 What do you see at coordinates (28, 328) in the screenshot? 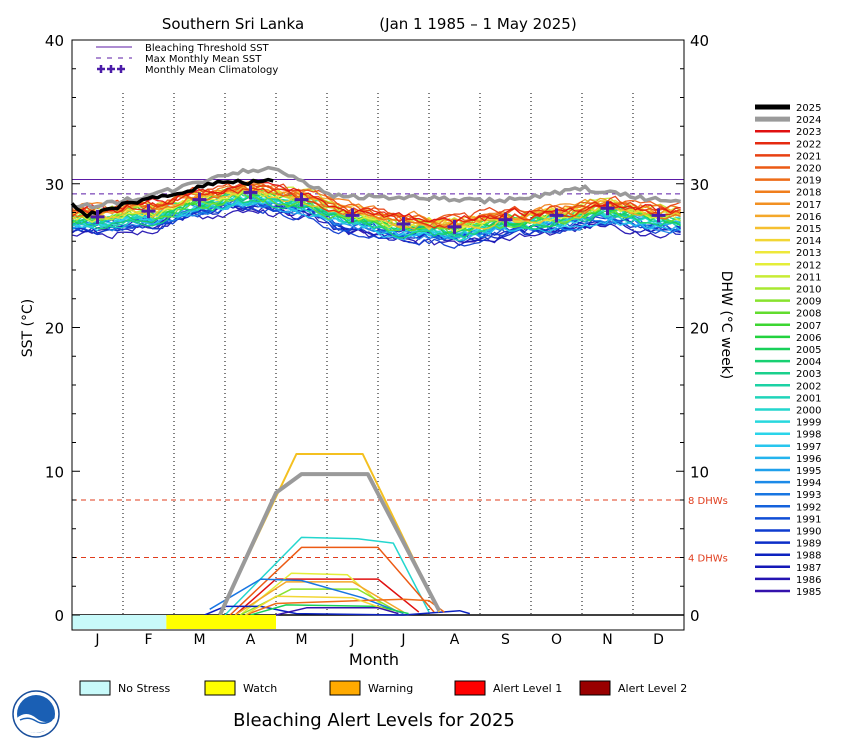
I see `y-axis-label-left: SST (°C)` at bounding box center [28, 328].